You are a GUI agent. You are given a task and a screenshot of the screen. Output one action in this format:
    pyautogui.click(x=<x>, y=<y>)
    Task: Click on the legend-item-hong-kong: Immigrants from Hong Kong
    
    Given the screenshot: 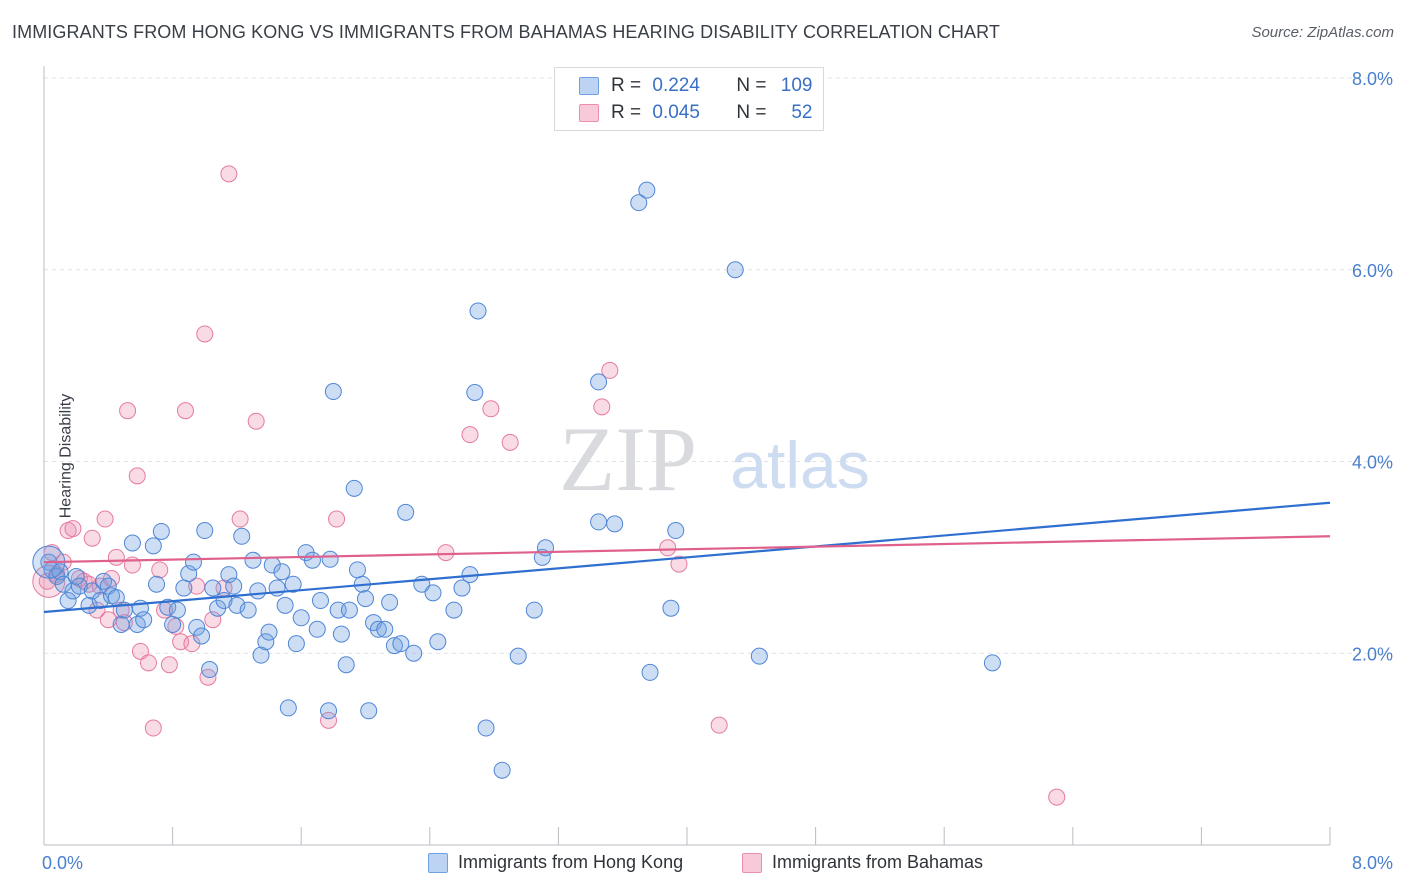 What is the action you would take?
    pyautogui.click(x=555, y=862)
    